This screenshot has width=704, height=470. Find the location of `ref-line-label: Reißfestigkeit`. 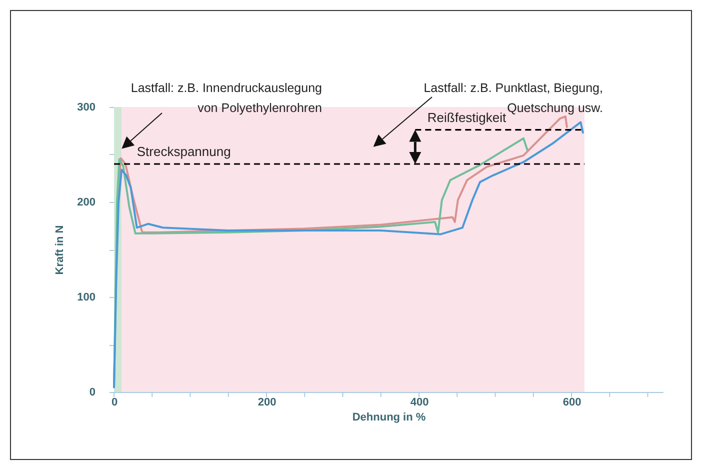

ref-line-label: Reißfestigkeit is located at coordinates (467, 117).